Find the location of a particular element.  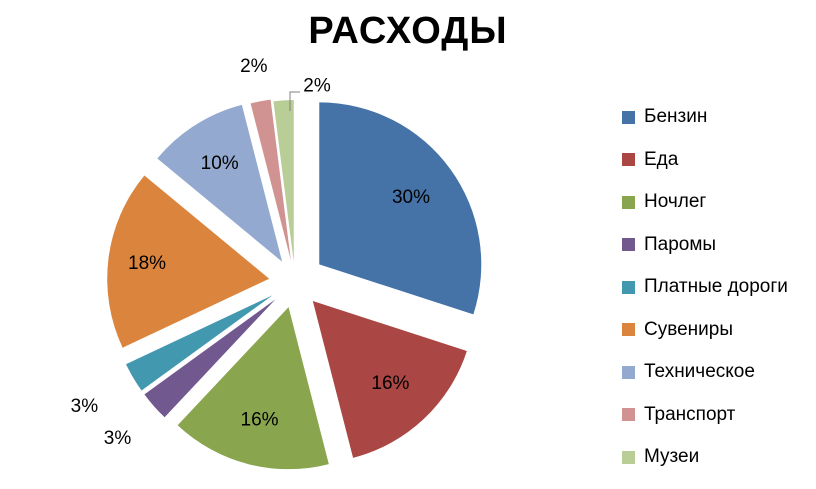

data-label-4: 3% is located at coordinates (118, 438).